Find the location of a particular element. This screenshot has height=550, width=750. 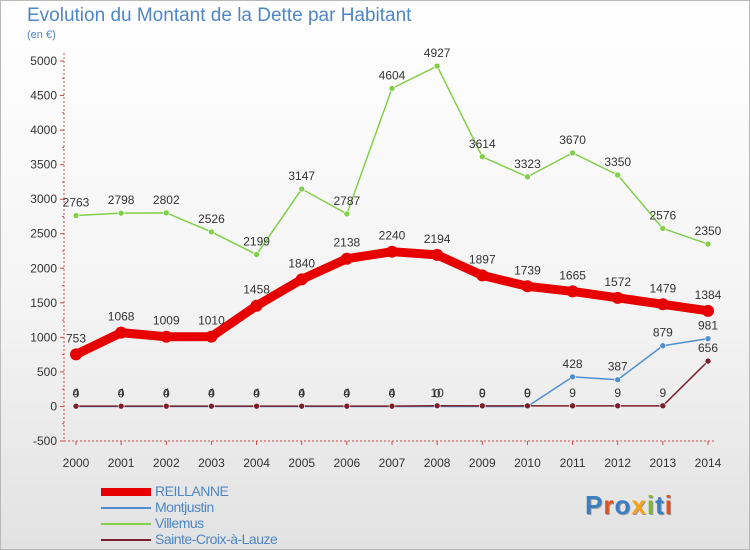

data-label-0: 1739 is located at coordinates (527, 270).